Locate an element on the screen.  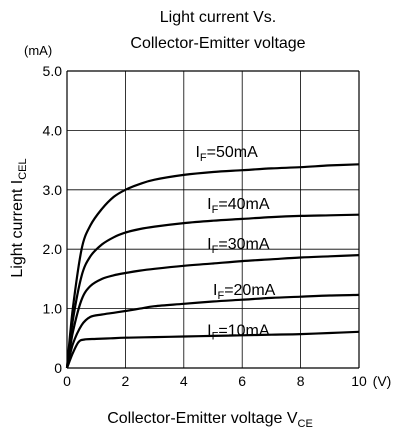
series-label-rest: =30mA is located at coordinates (243, 244).